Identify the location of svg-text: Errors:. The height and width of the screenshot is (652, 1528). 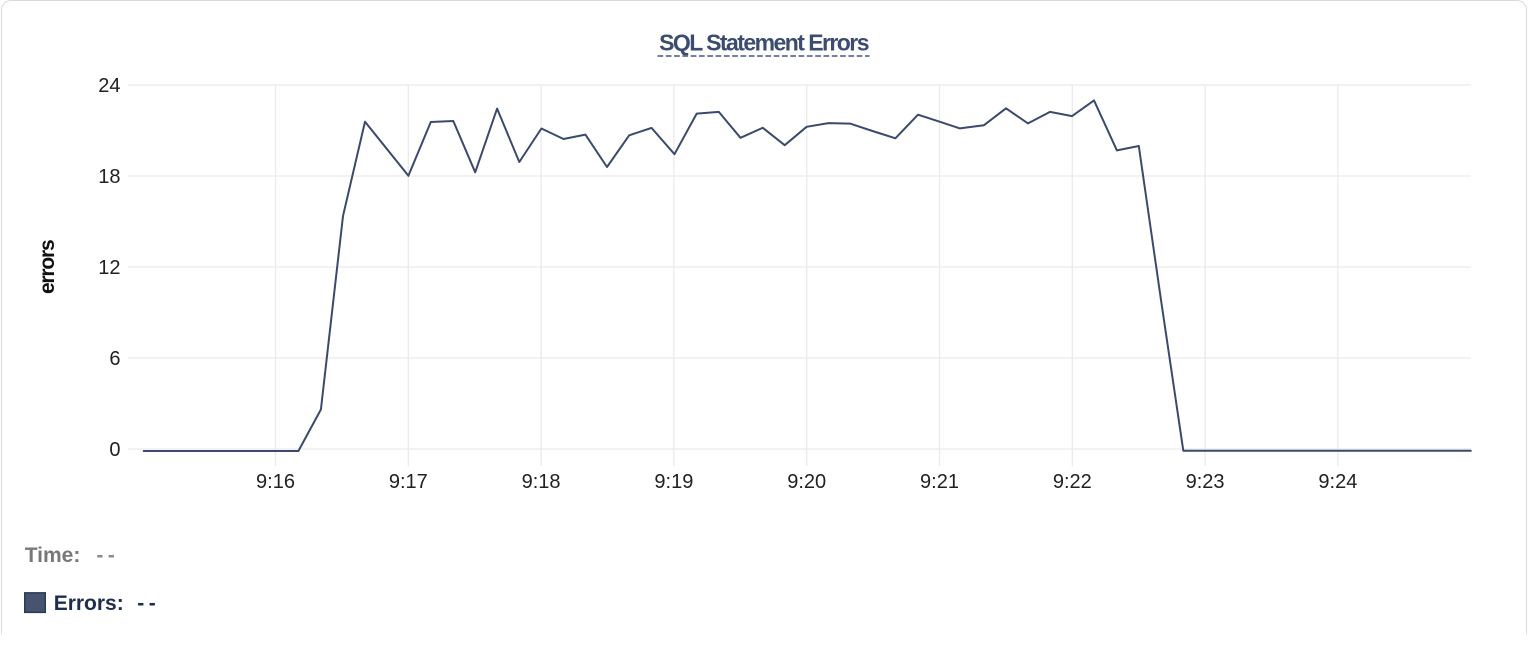
(89, 603).